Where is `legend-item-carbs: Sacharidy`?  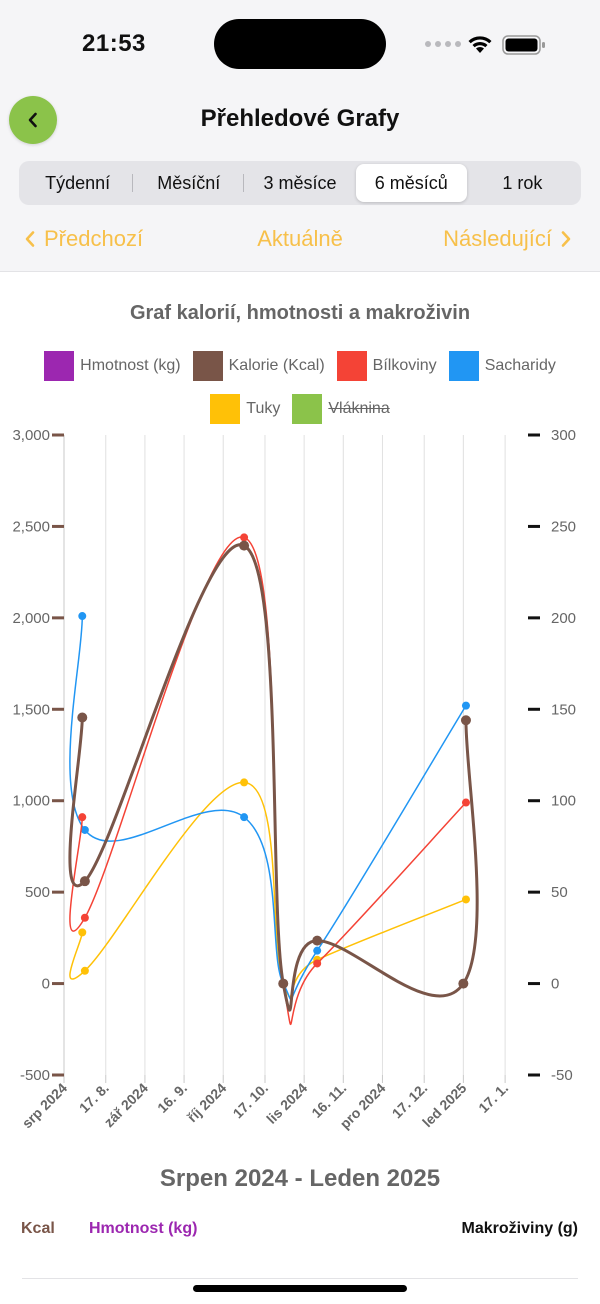
legend-item-carbs: Sacharidy is located at coordinates (502, 366).